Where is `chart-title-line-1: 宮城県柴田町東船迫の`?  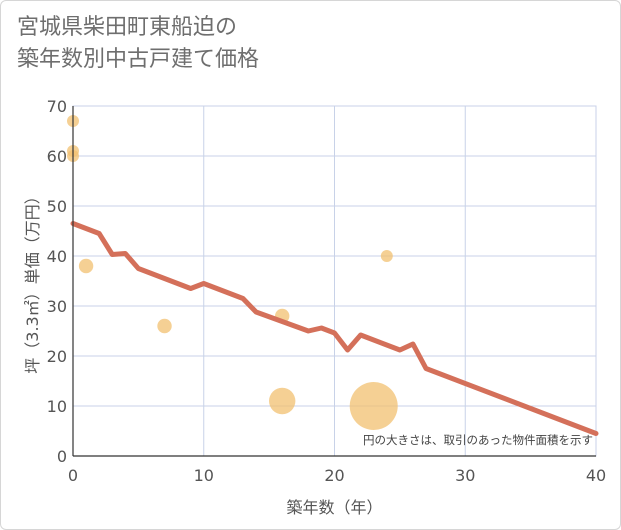
chart-title-line-1: 宮城県柴田町東船迫の is located at coordinates (127, 27).